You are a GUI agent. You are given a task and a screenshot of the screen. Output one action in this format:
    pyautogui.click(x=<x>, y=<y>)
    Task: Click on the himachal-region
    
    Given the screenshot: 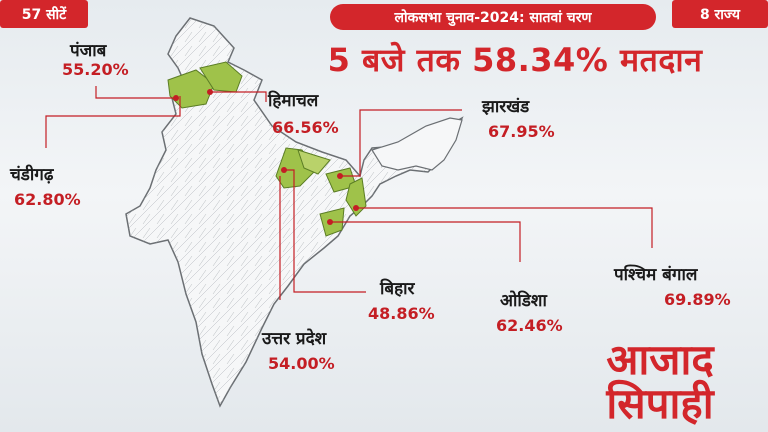 What is the action you would take?
    pyautogui.click(x=221, y=77)
    